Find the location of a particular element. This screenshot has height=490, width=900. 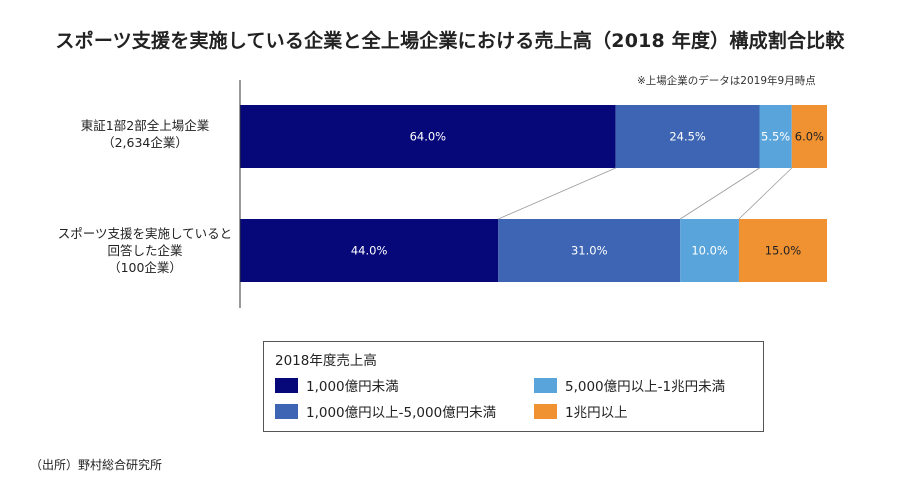

legend-item-1000-5000: 1,000億円以上-5,000億円未満 is located at coordinates (385, 411).